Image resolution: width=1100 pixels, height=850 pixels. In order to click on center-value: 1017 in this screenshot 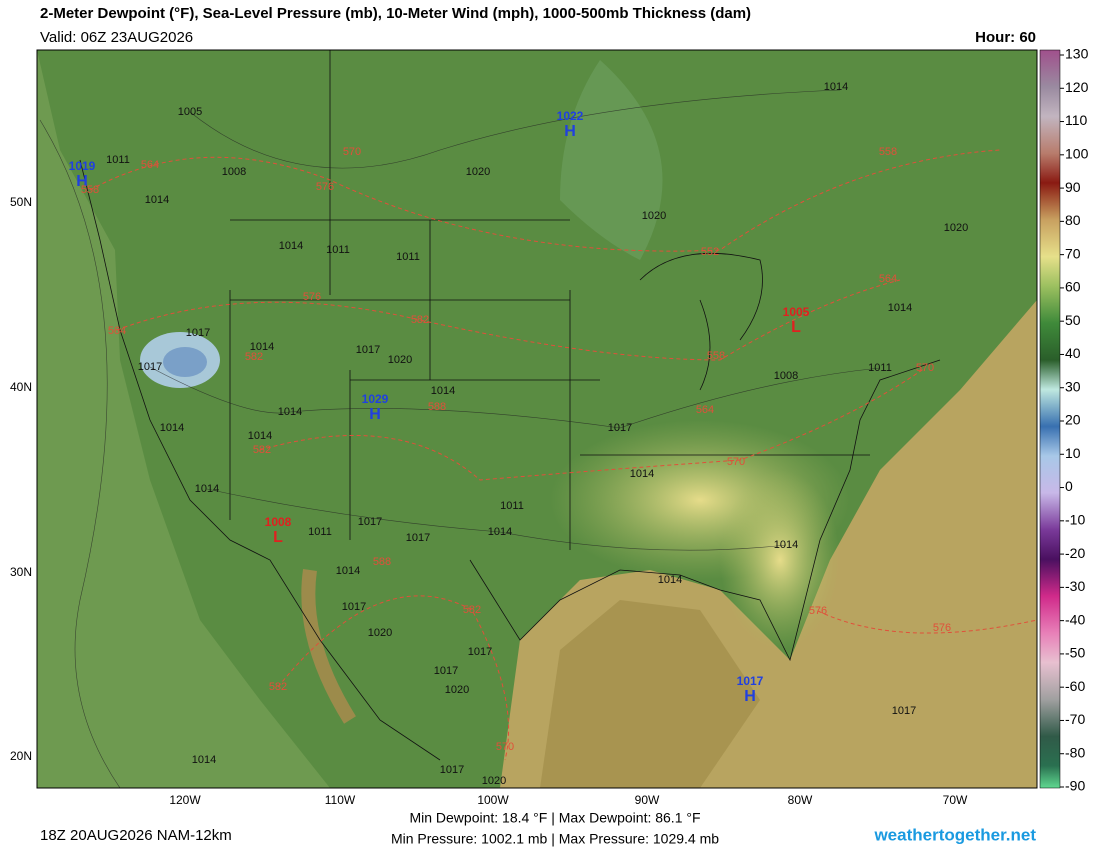, I will do `click(750, 681)`.